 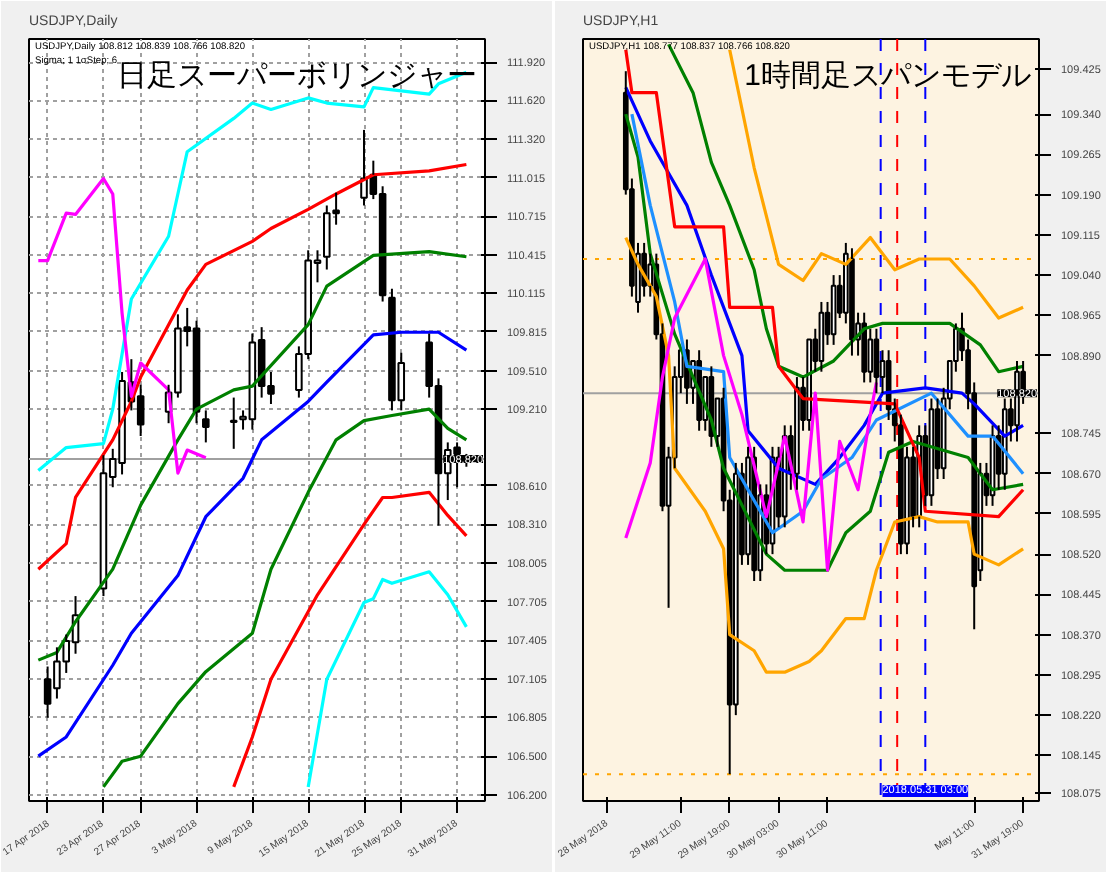 What do you see at coordinates (887, 76) in the screenshot?
I see `text: 1時間足スパンモデル` at bounding box center [887, 76].